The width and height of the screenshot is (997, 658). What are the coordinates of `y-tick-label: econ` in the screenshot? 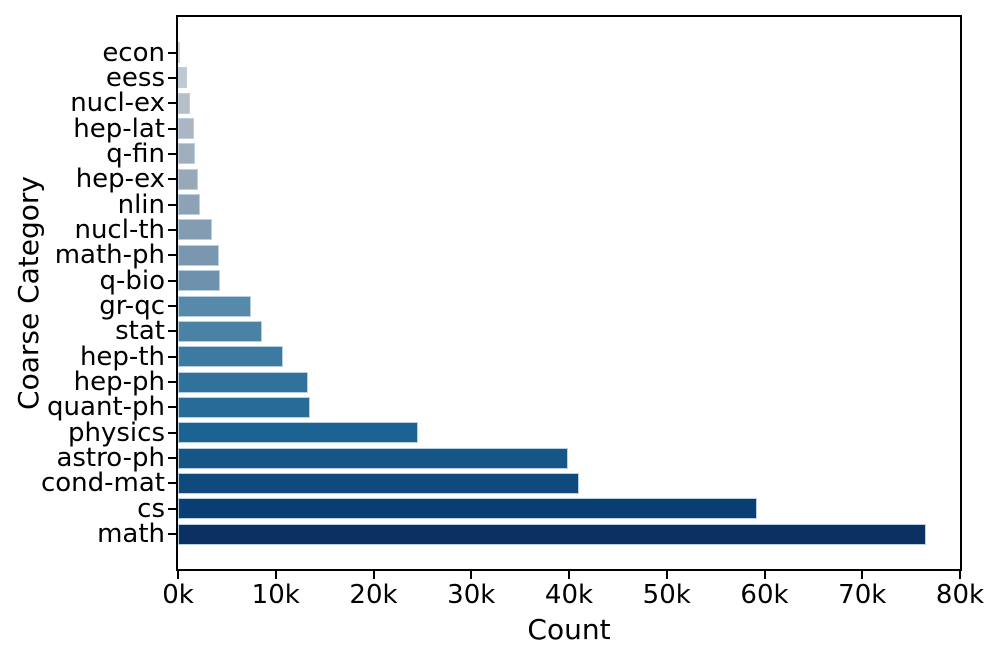 It's located at (133, 52).